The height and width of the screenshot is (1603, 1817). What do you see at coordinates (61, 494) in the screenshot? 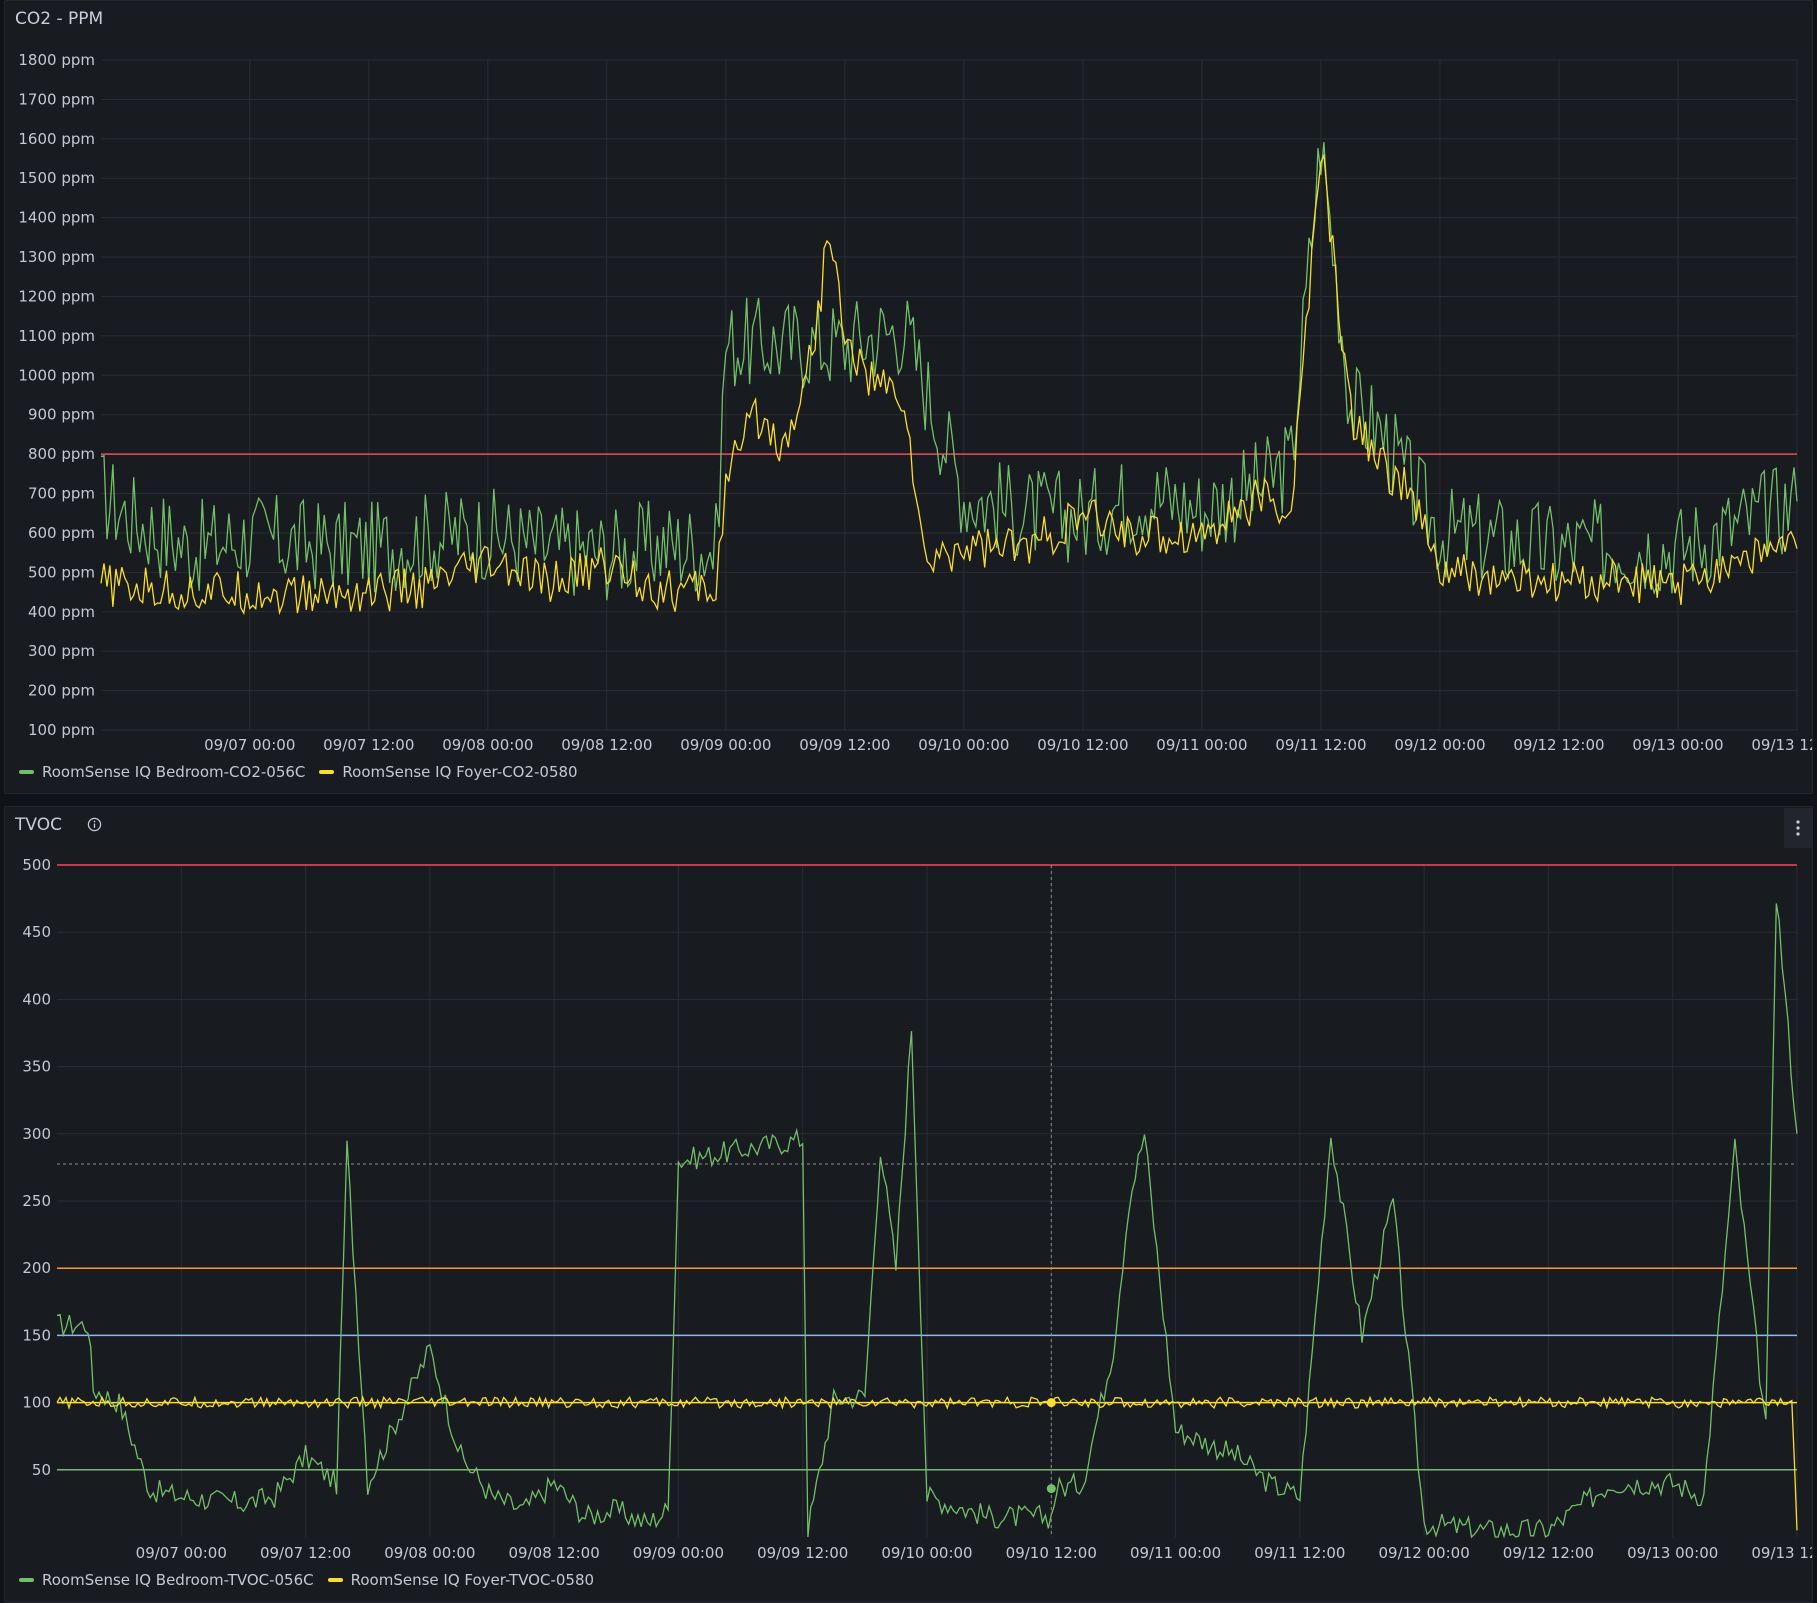
I see `y-tick-label: 700 ppm` at bounding box center [61, 494].